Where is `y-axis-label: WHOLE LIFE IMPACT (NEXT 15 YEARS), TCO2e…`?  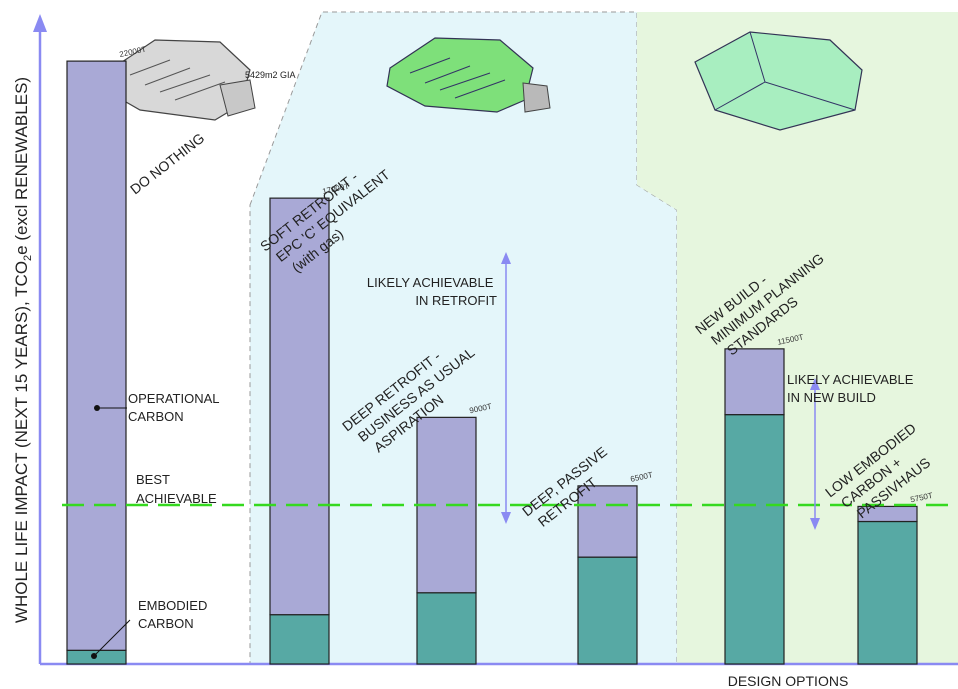 y-axis-label: WHOLE LIFE IMPACT (NEXT 15 YEARS), TCO2e… is located at coordinates (23, 350).